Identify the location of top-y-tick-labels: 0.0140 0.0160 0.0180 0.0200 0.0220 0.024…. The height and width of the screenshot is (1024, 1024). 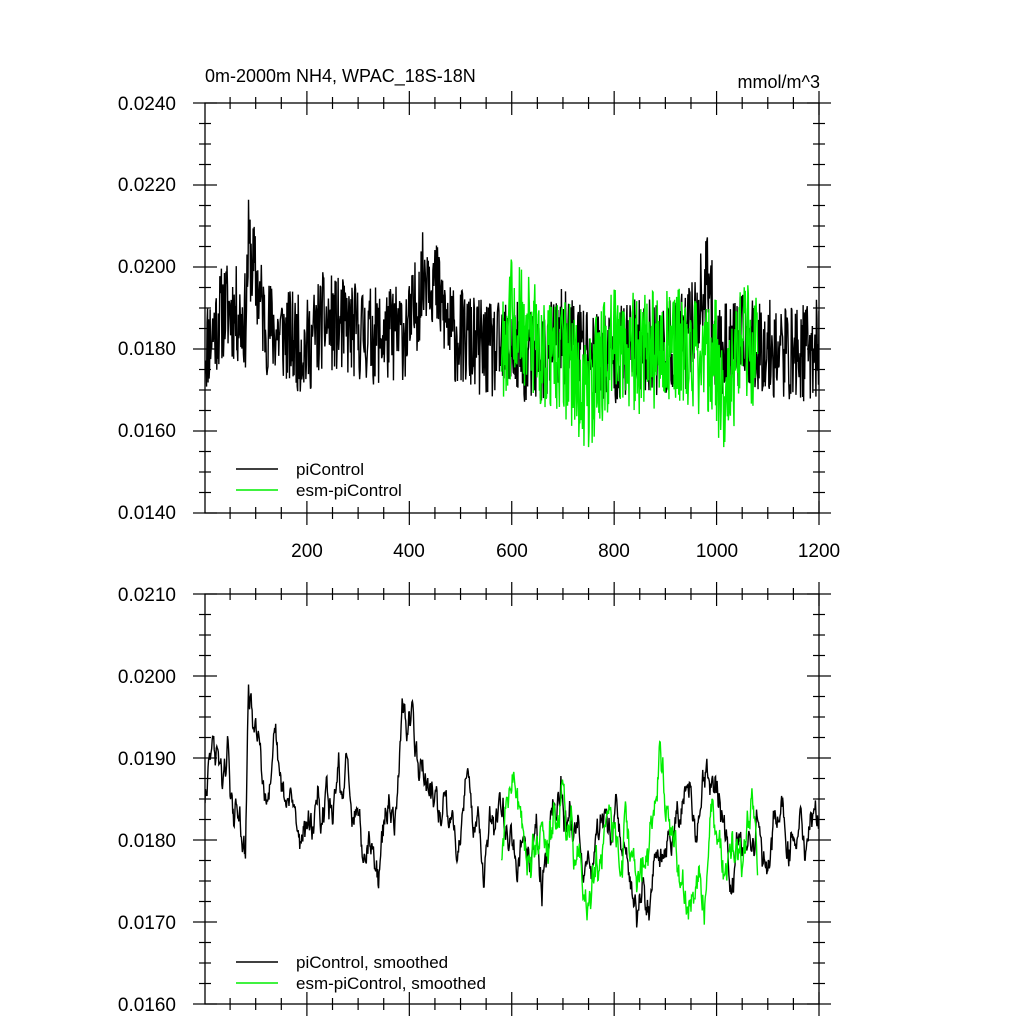
(147, 309).